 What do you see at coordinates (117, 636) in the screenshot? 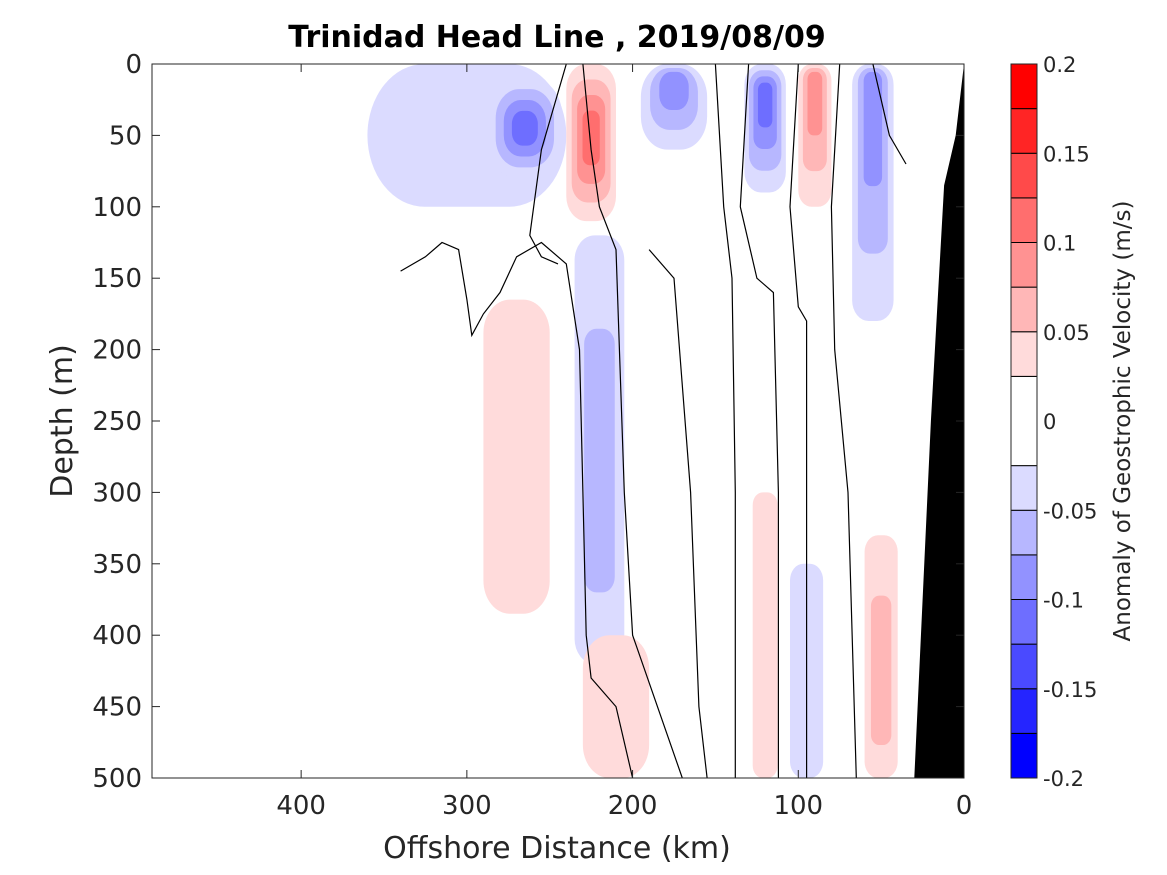
I see `y-tick-label: 400` at bounding box center [117, 636].